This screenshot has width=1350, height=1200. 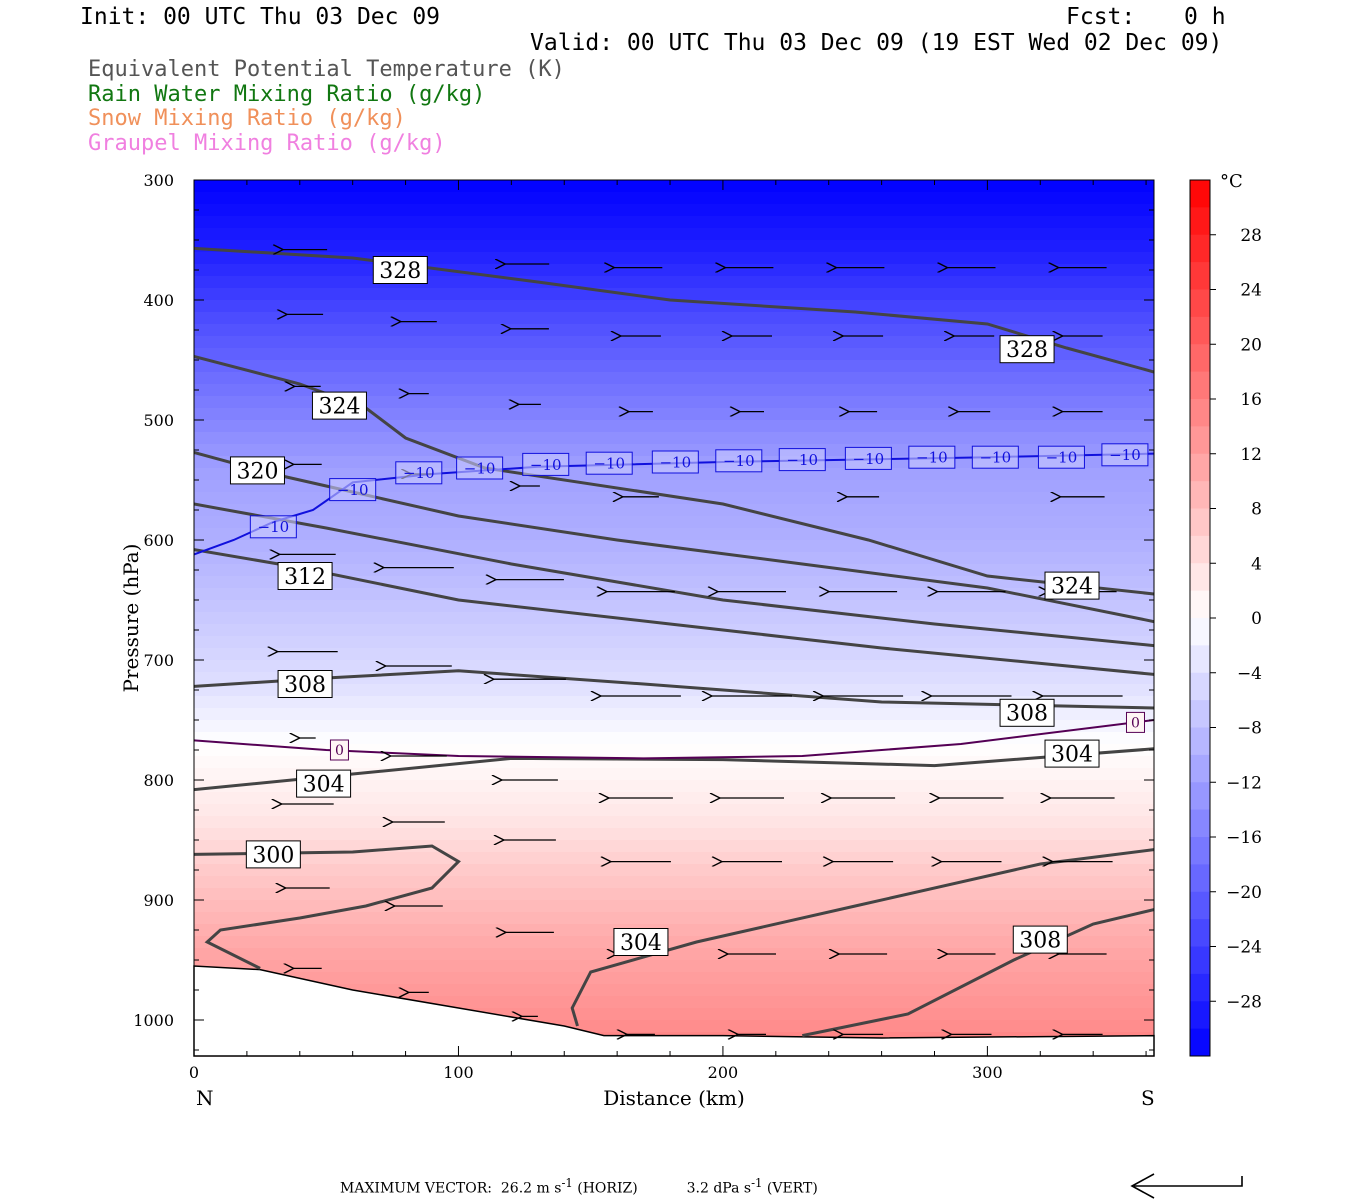 What do you see at coordinates (1249, 729) in the screenshot?
I see `colorbar-tick-label: −8` at bounding box center [1249, 729].